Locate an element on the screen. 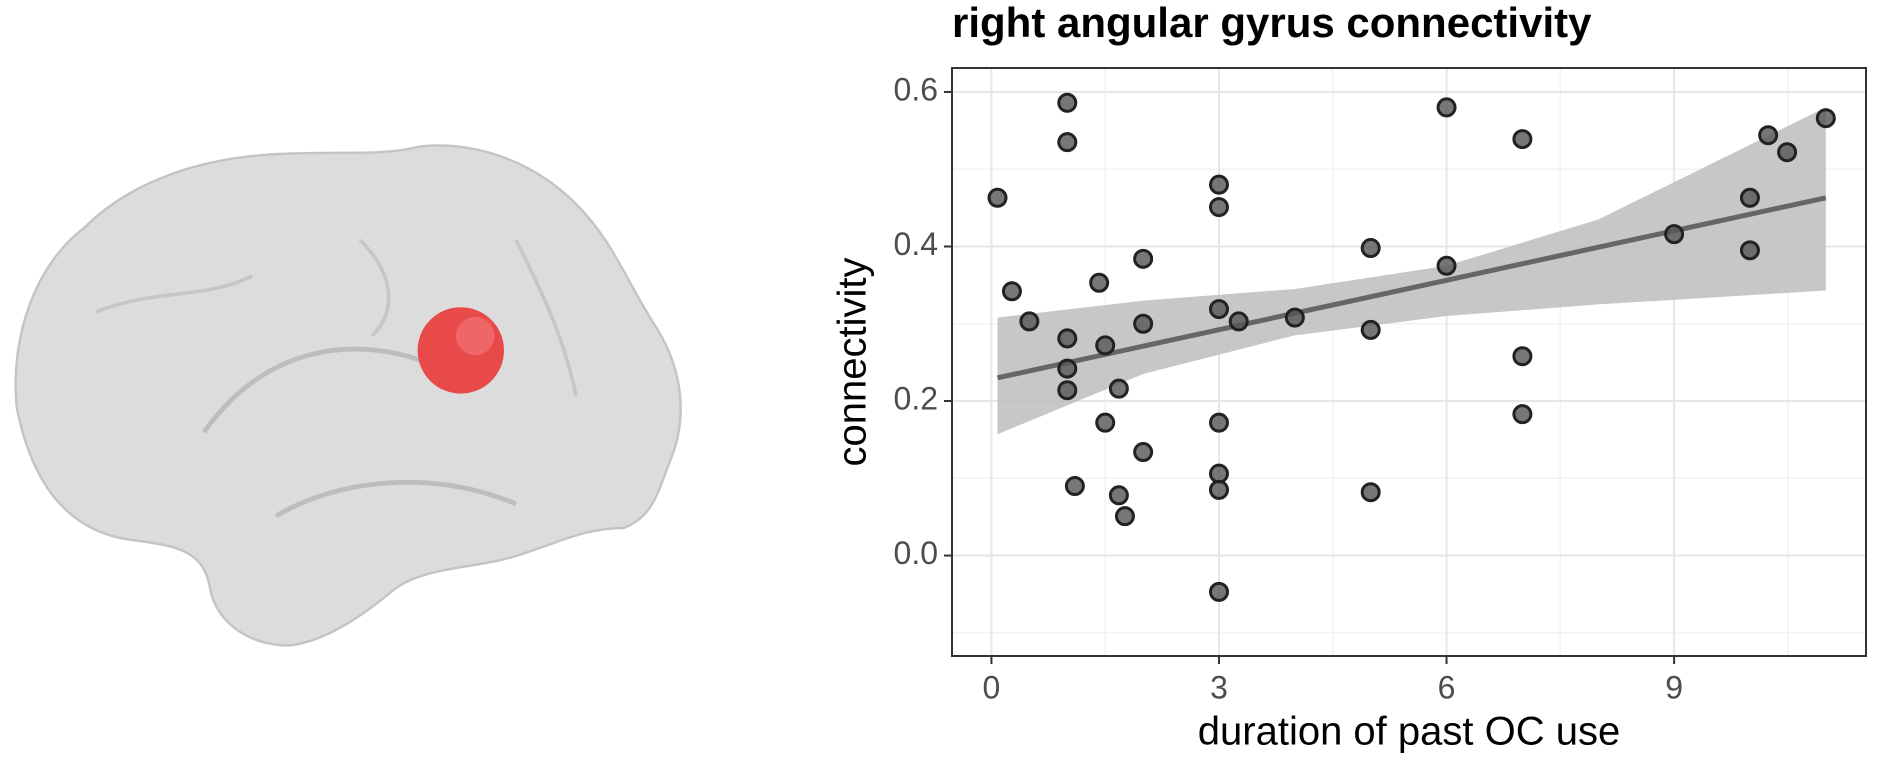  roi-sphere is located at coordinates (461, 350).